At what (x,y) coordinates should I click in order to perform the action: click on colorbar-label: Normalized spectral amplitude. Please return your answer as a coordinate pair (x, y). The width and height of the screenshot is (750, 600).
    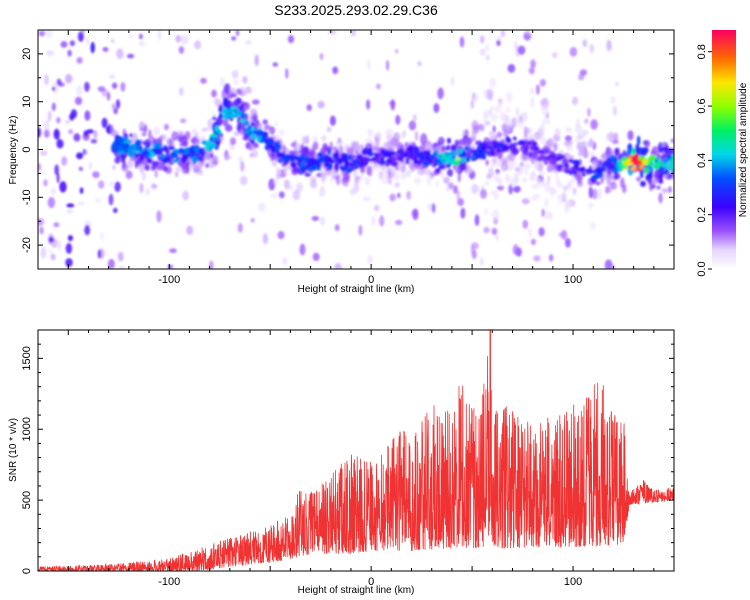
    Looking at the image, I should click on (743, 149).